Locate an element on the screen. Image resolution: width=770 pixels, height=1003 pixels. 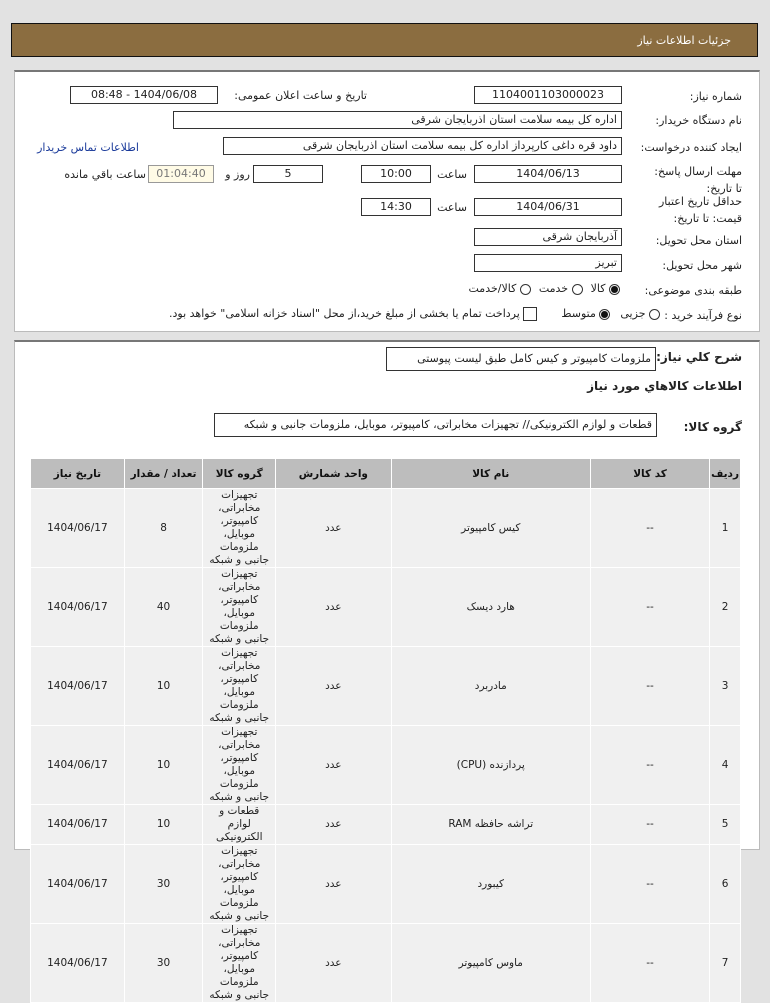
cell-row-number: 5 is located at coordinates (725, 824).